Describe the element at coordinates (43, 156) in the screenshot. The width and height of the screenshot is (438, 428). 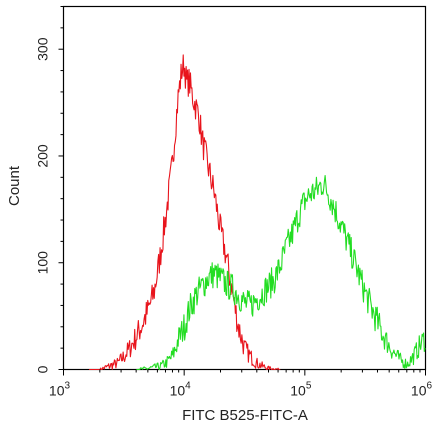
I see `y-tick-label: 200` at that location.